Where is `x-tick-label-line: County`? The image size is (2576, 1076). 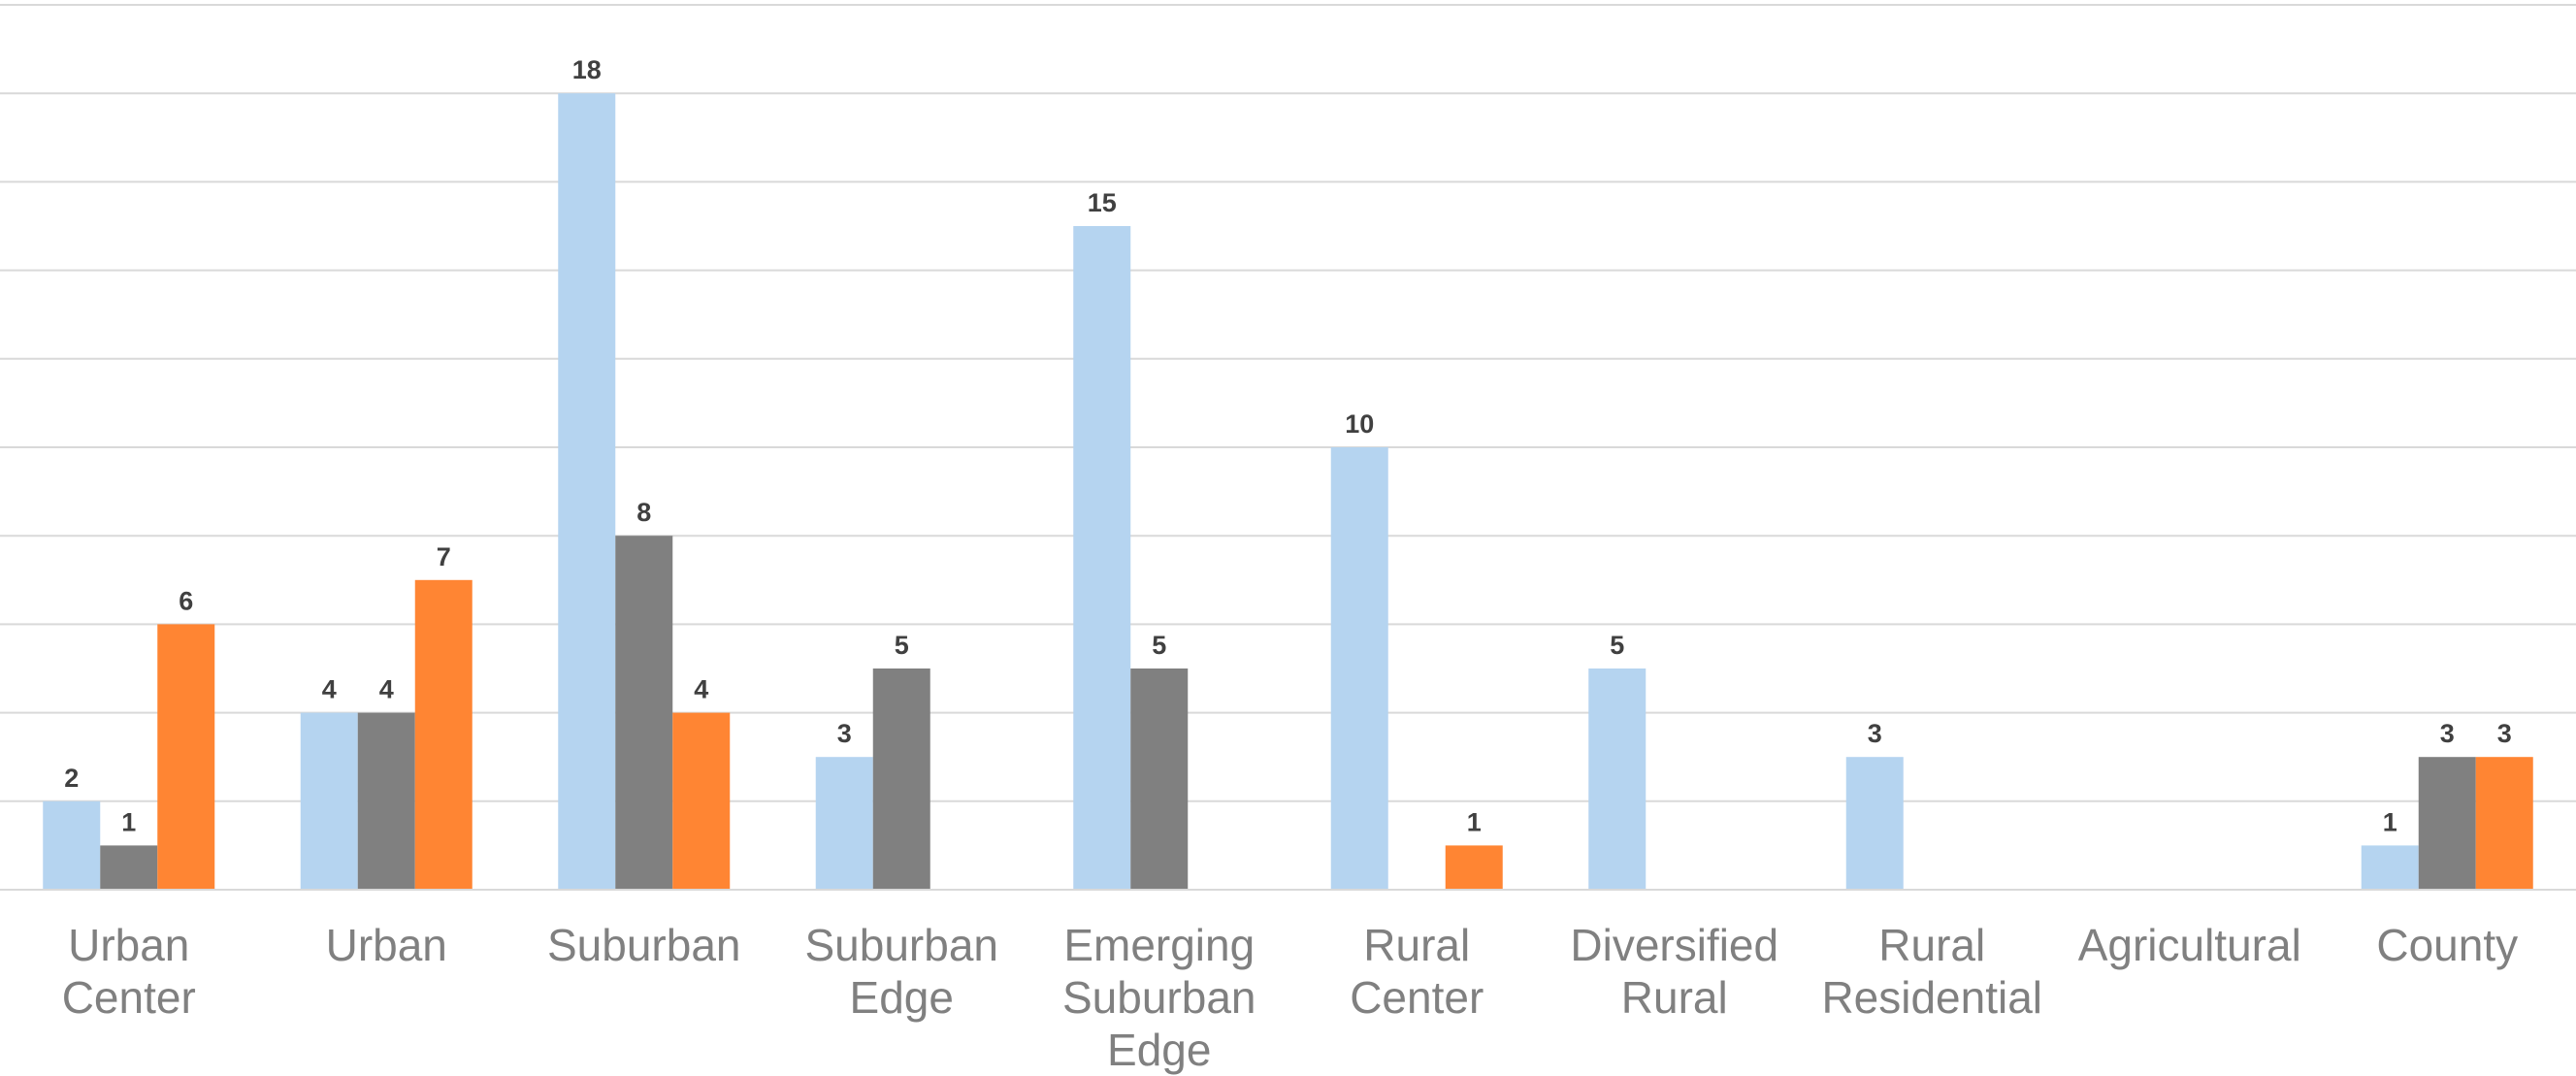
x-tick-label-line: County is located at coordinates (2447, 945).